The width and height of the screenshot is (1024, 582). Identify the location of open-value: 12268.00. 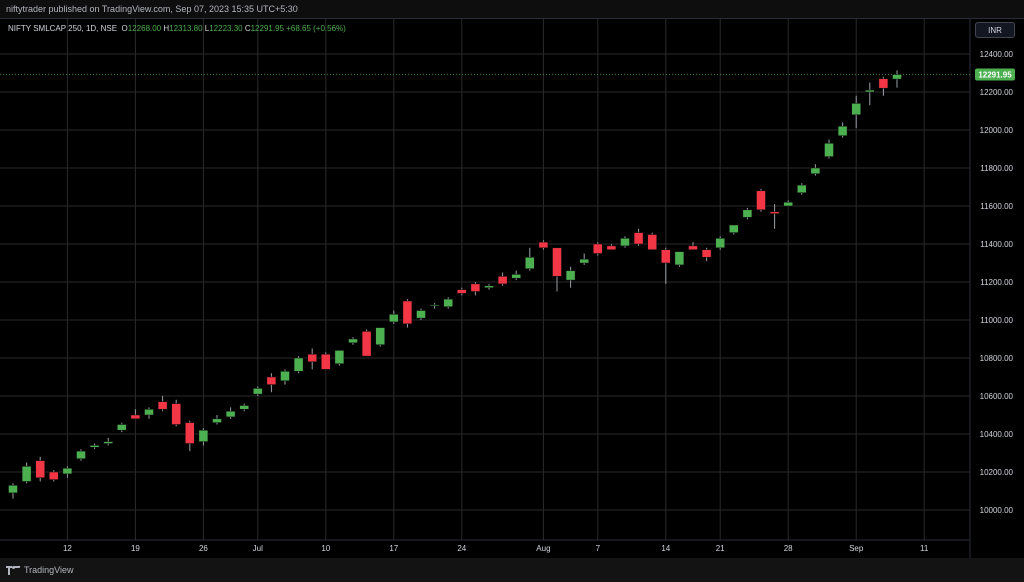
(144, 28).